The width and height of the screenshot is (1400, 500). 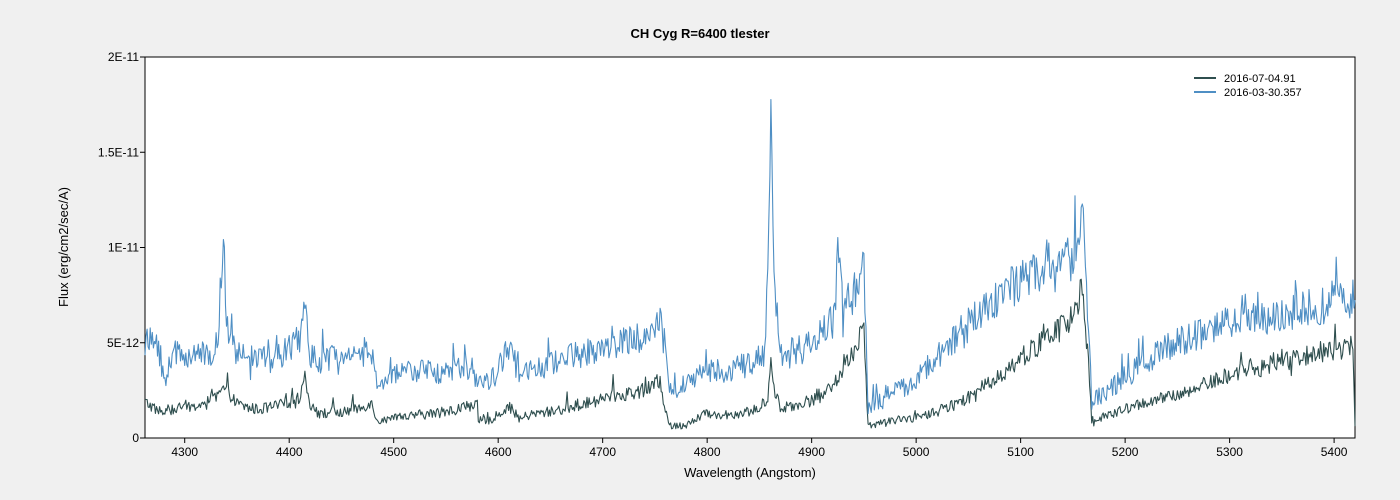 What do you see at coordinates (1260, 79) in the screenshot?
I see `legend-label-0: 2016-07-04.91` at bounding box center [1260, 79].